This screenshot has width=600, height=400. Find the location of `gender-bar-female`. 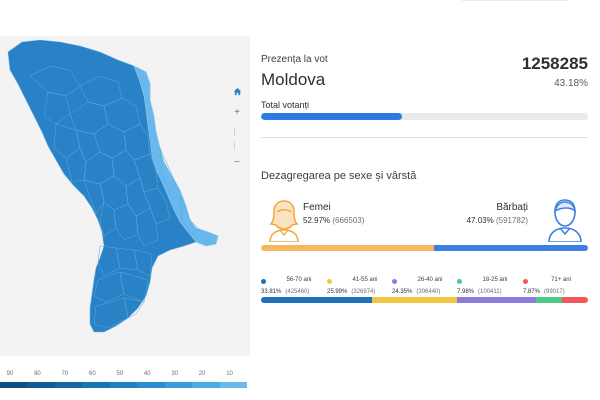

gender-bar-female is located at coordinates (348, 248).